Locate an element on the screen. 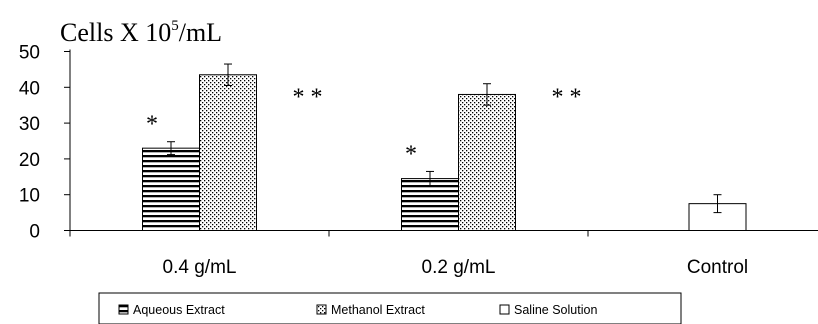 The image size is (818, 324). x-axis: 0.4 g/mL 0.2 g/mL Control is located at coordinates (443, 254).